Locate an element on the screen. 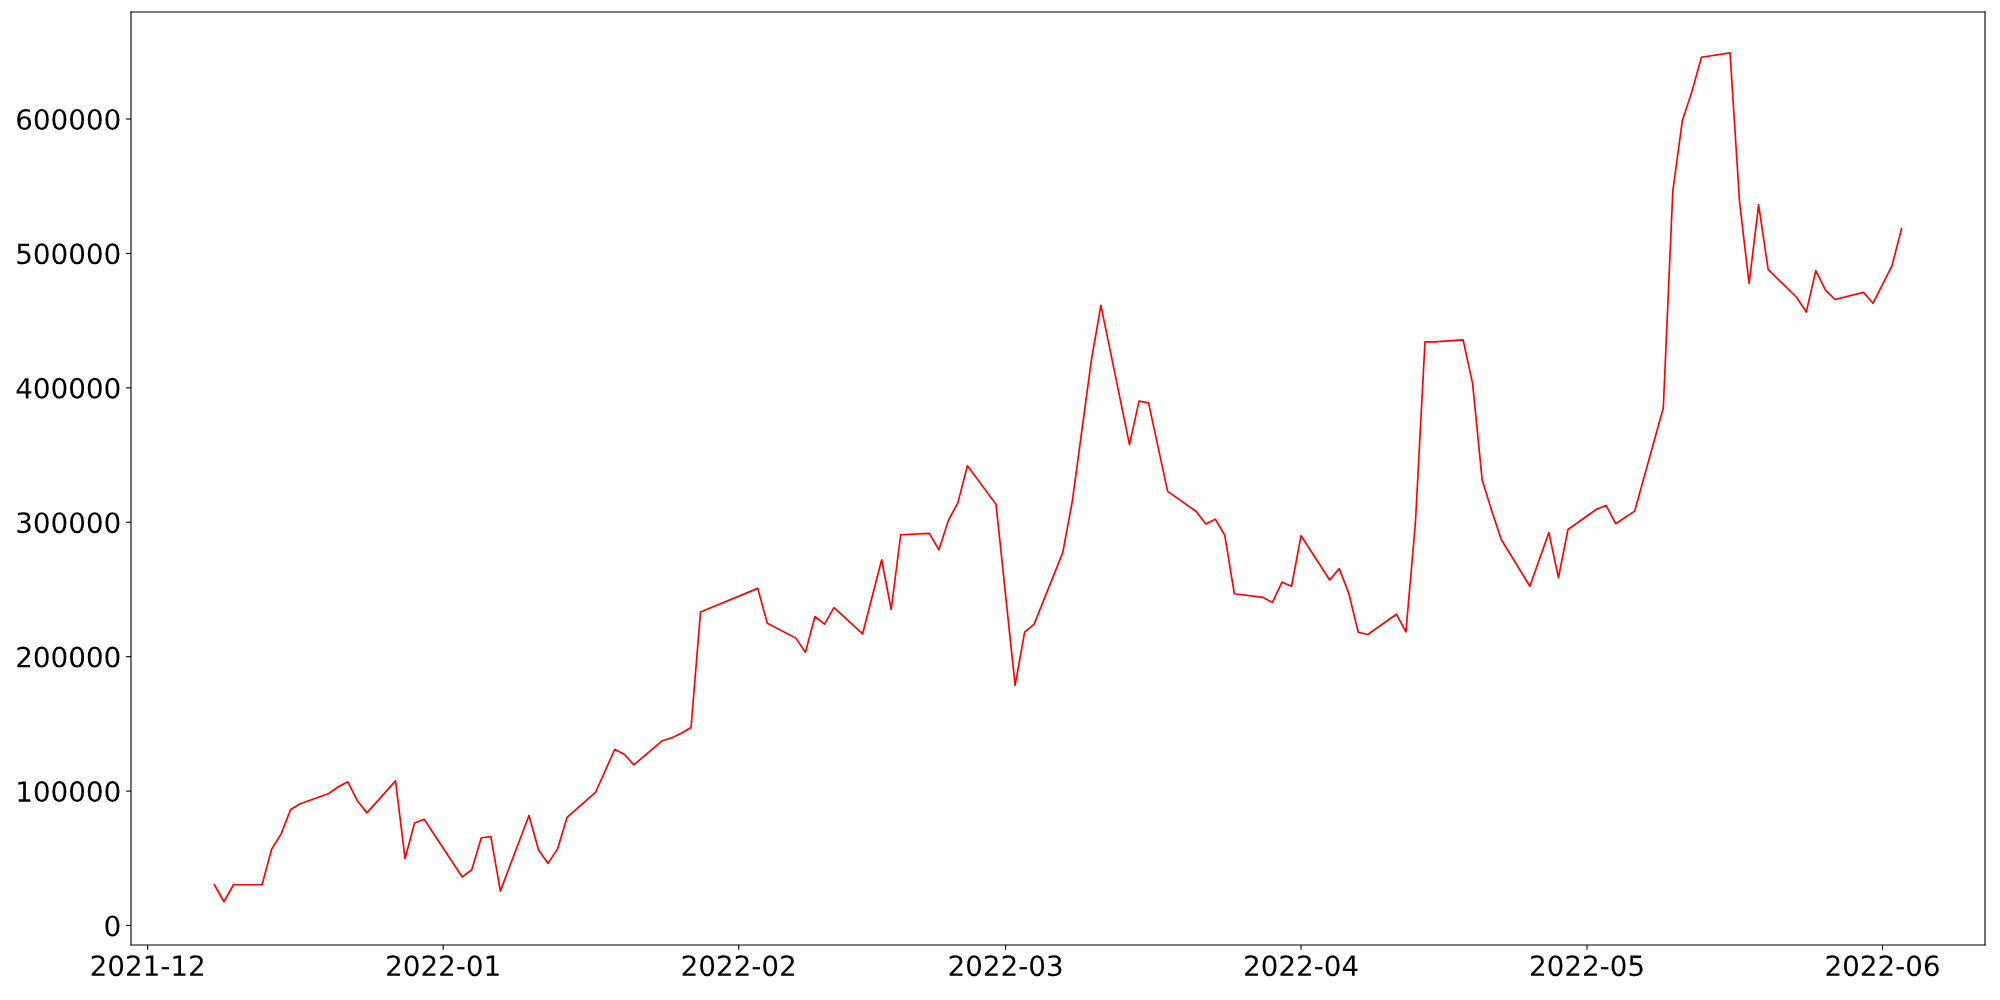 This screenshot has height=1000, width=2000. y-tick-label: 200000 is located at coordinates (68, 657).